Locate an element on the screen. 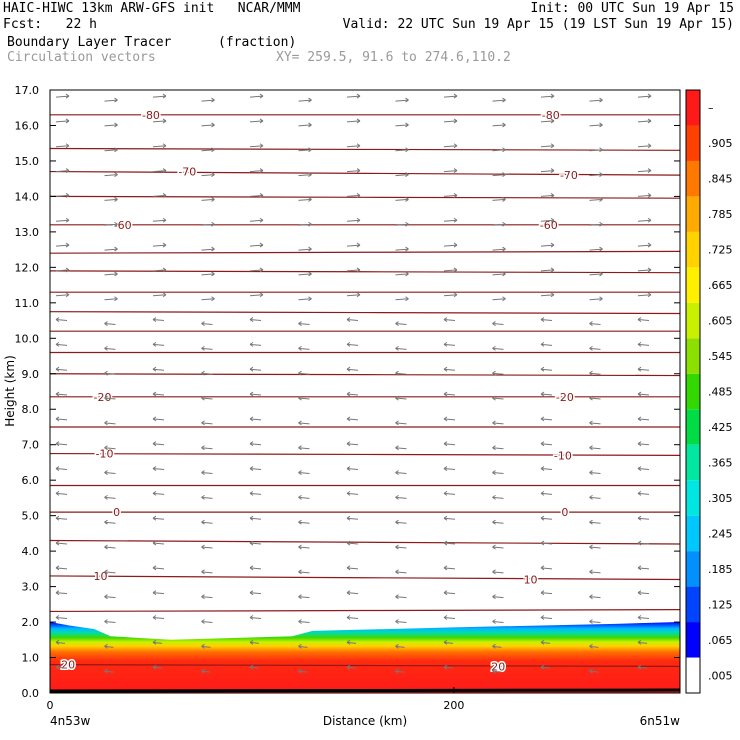  contour-label: -10 is located at coordinates (563, 455).